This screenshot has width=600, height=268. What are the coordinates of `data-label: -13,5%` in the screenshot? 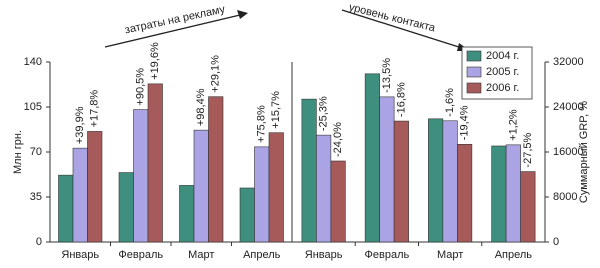 It's located at (387, 75).